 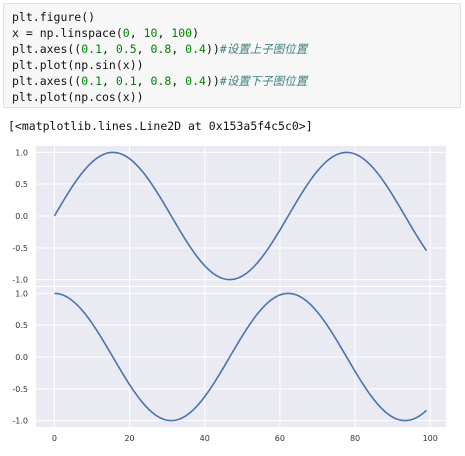 I want to click on x-tick-label: 80, so click(x=355, y=438).